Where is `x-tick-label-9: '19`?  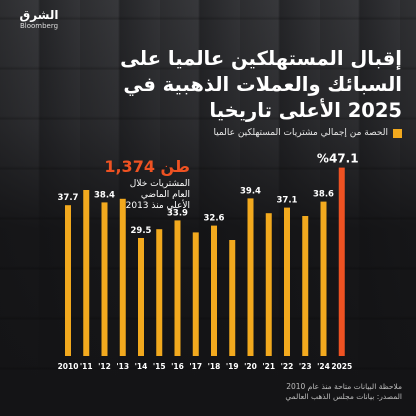 x-tick-label-9: '19 is located at coordinates (232, 366).